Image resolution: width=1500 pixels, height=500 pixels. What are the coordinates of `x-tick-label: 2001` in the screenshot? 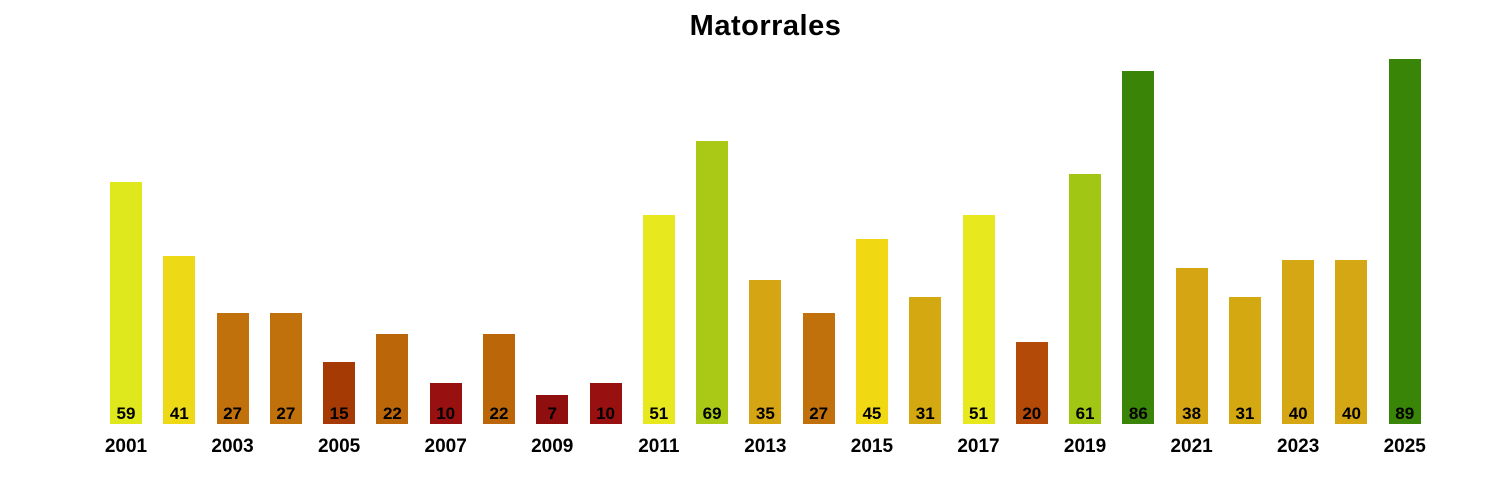 It's located at (126, 446).